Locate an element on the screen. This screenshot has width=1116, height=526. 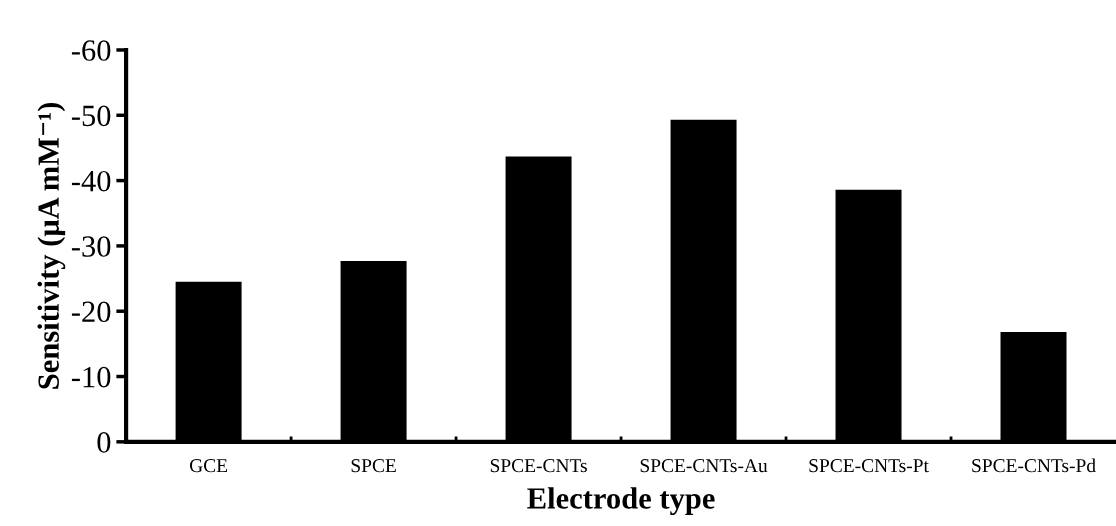
x-tick-label: SPCE-CNTs-Pt is located at coordinates (869, 466).